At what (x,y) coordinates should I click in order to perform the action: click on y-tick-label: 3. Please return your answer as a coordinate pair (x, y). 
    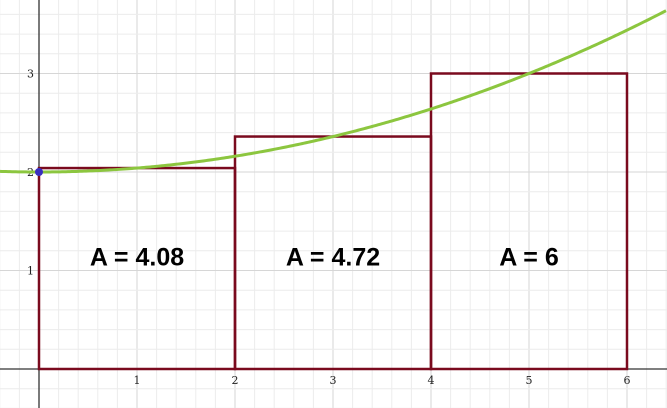
    Looking at the image, I should click on (30, 74).